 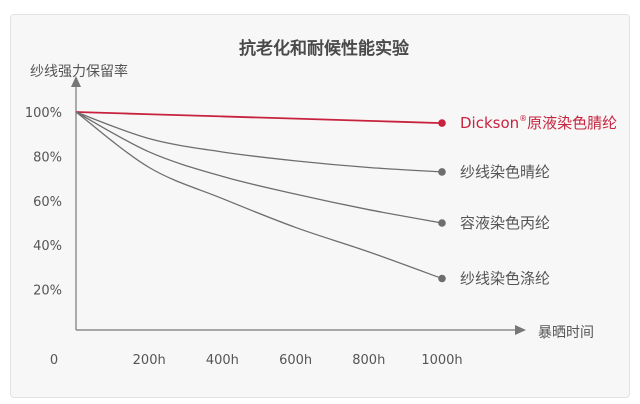 I want to click on series-label: 纱线染色晴纶, so click(x=505, y=172).